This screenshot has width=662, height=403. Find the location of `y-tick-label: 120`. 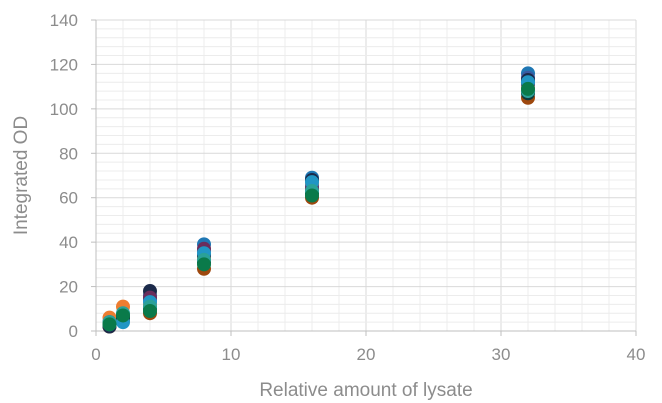

y-tick-label: 120 is located at coordinates (64, 64).